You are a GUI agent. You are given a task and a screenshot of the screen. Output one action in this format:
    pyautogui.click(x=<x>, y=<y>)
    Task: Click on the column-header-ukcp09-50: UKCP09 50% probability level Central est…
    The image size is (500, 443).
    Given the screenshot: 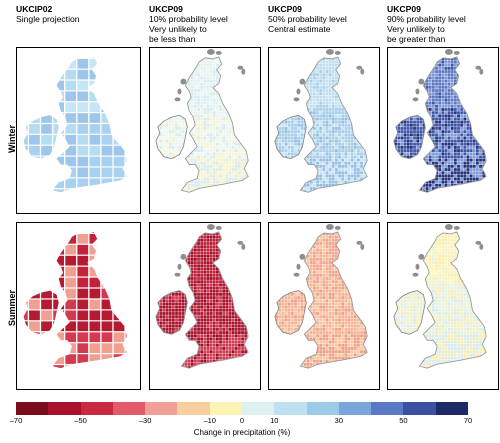 What is the action you would take?
    pyautogui.click(x=307, y=19)
    